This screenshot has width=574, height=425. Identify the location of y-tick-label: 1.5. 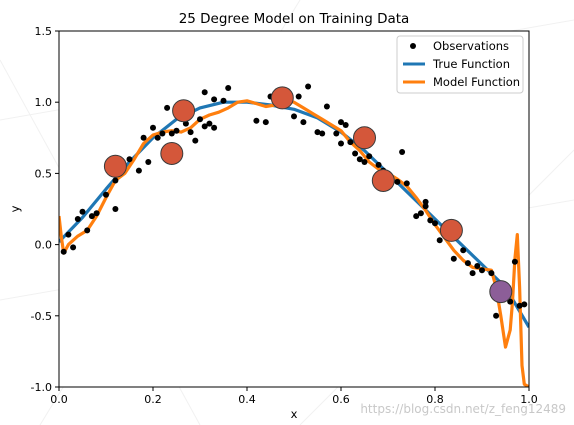
(44, 31).